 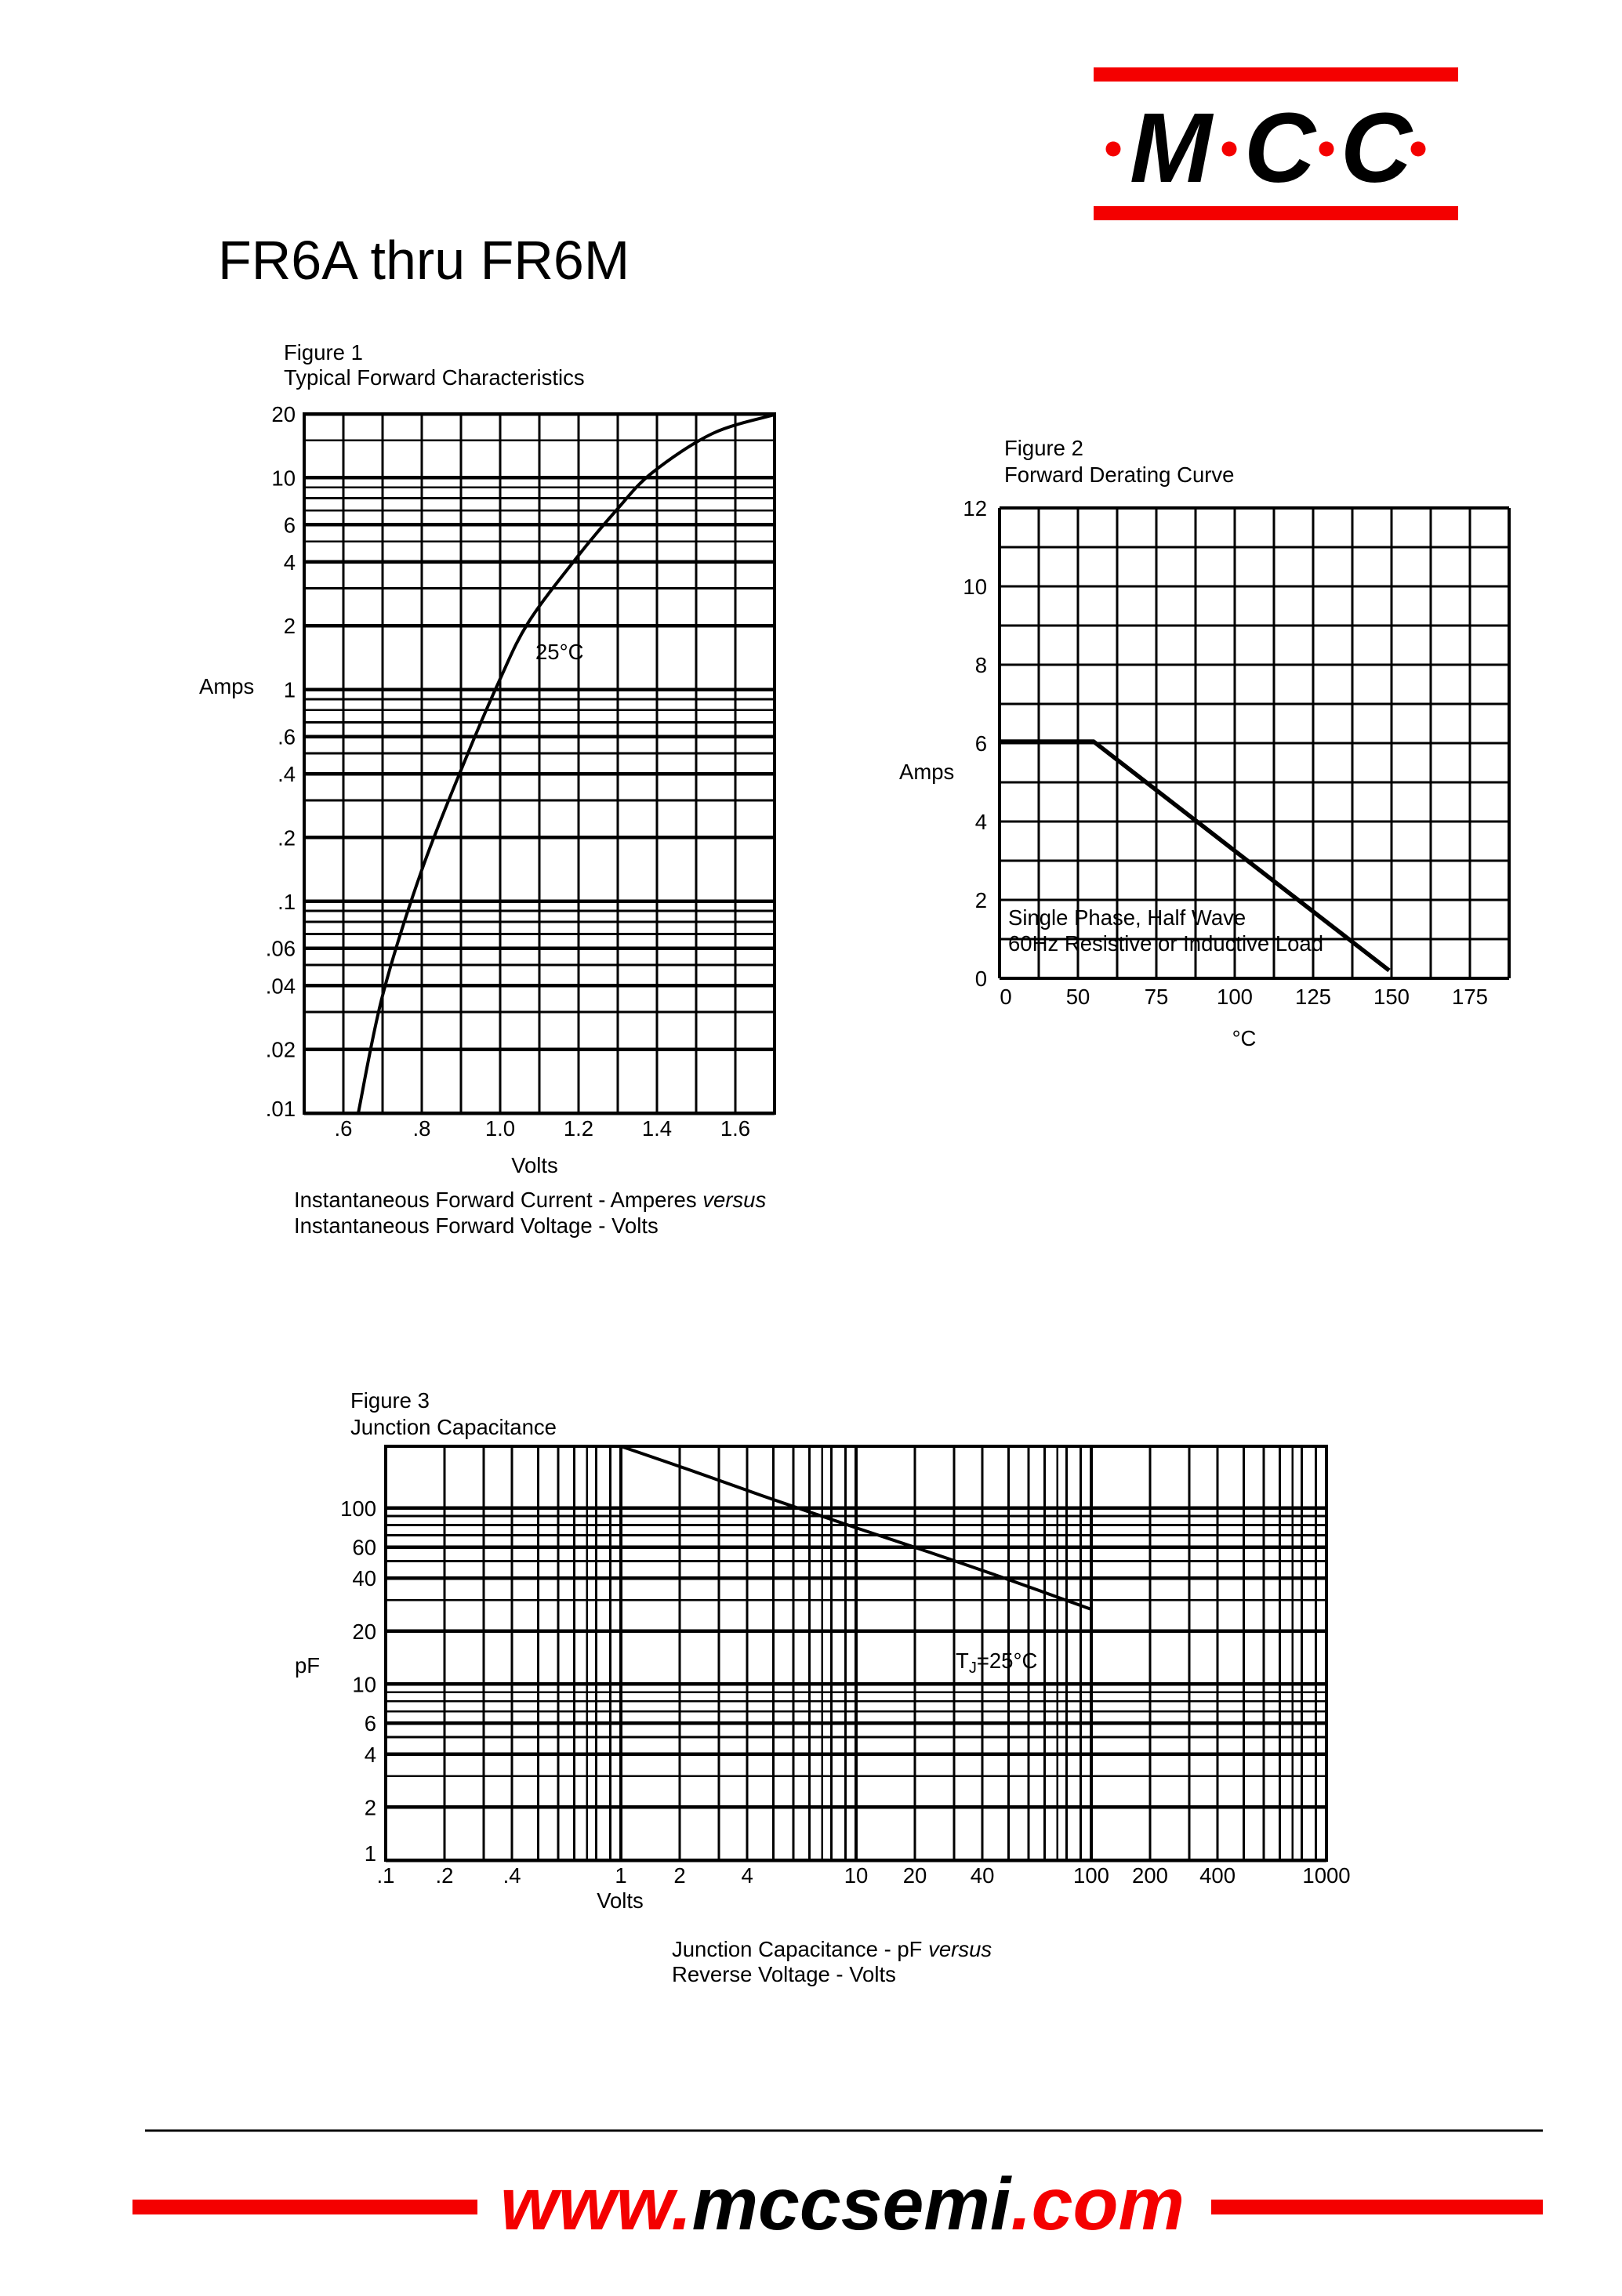 What do you see at coordinates (1391, 997) in the screenshot?
I see `svg-text: 150` at bounding box center [1391, 997].